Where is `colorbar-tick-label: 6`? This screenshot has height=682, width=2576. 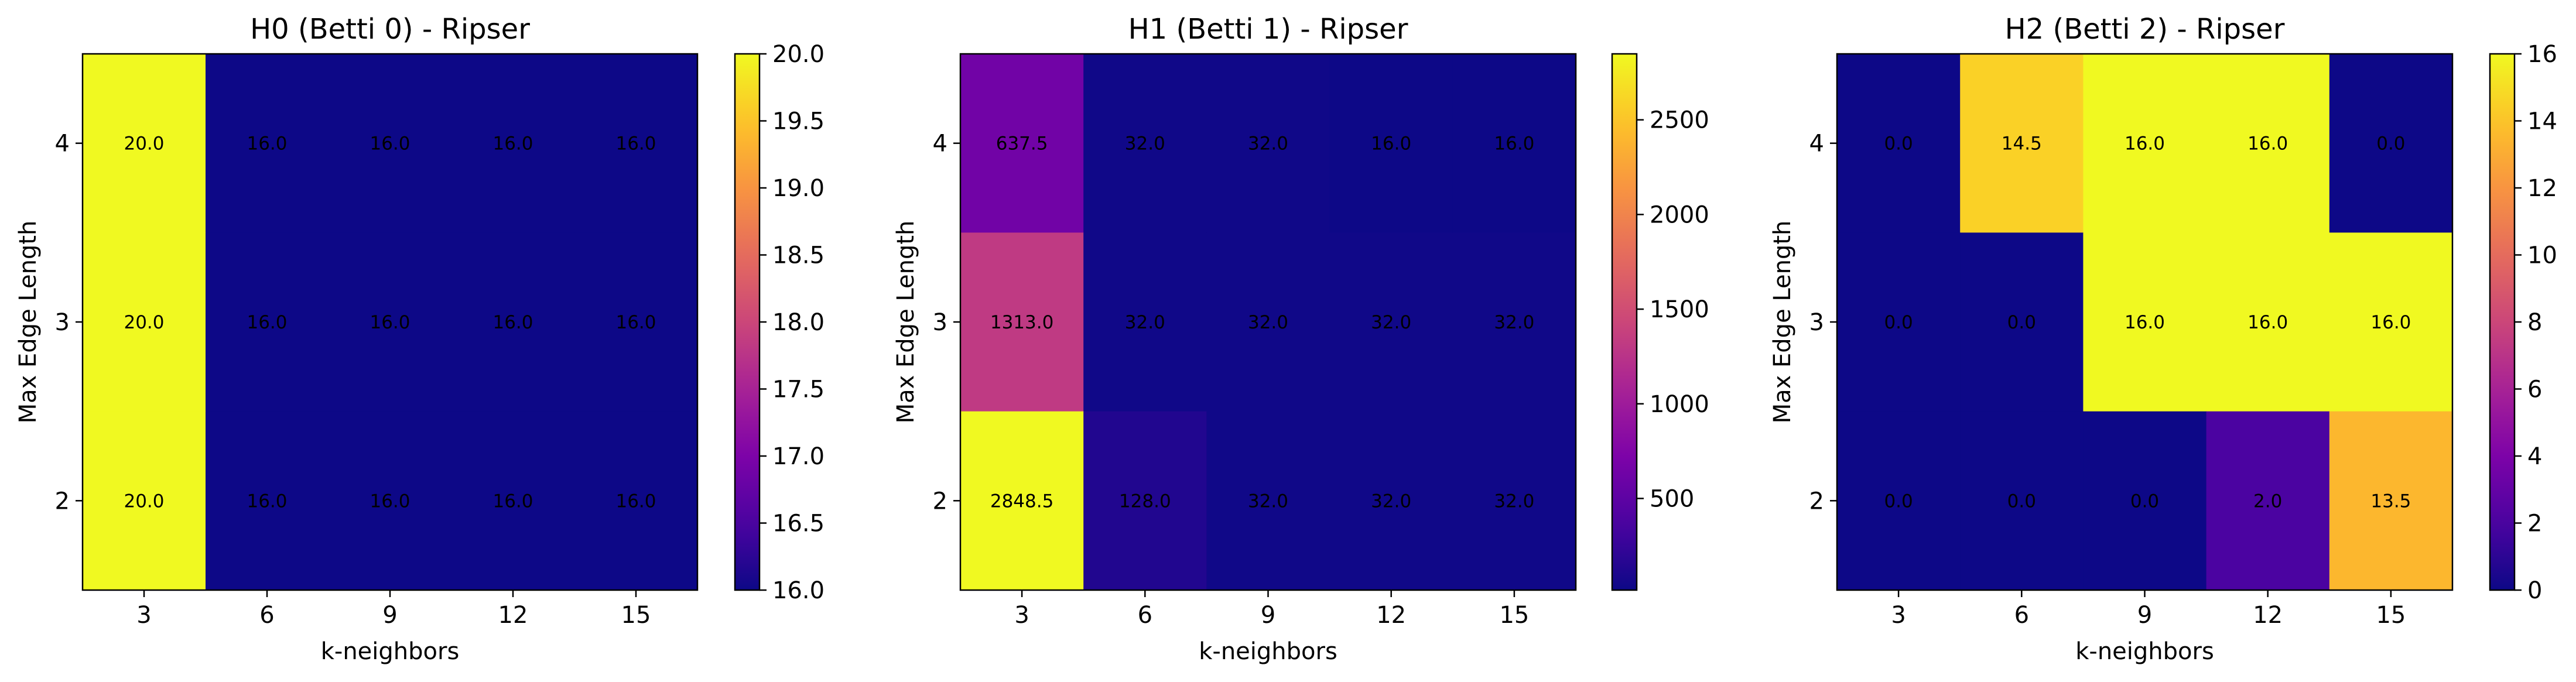
colorbar-tick-label: 6 is located at coordinates (2534, 390).